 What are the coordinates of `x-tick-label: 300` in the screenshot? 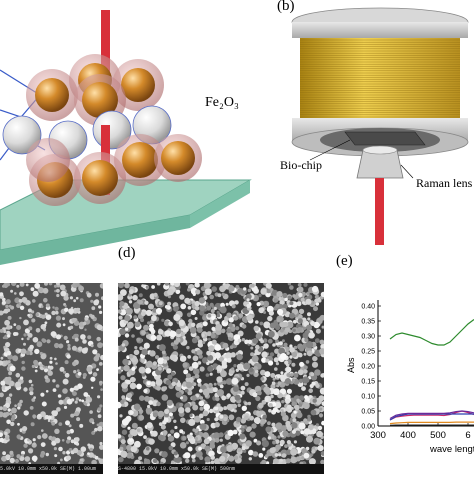 It's located at (378, 435).